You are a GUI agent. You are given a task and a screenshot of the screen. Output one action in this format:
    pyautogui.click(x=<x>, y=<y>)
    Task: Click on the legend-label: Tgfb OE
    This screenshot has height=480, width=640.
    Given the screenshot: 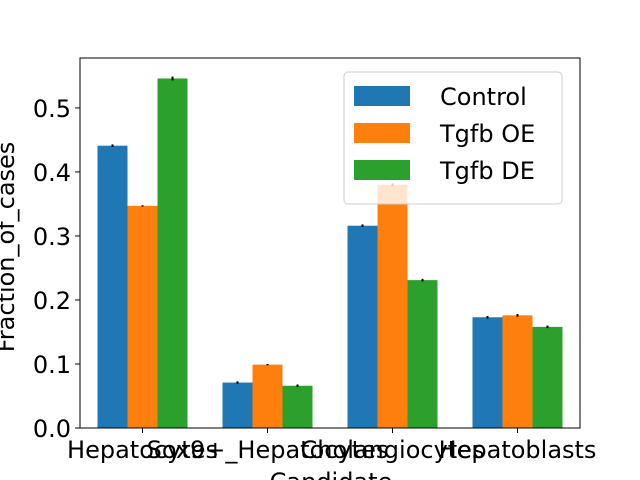 What is the action you would take?
    pyautogui.click(x=487, y=134)
    